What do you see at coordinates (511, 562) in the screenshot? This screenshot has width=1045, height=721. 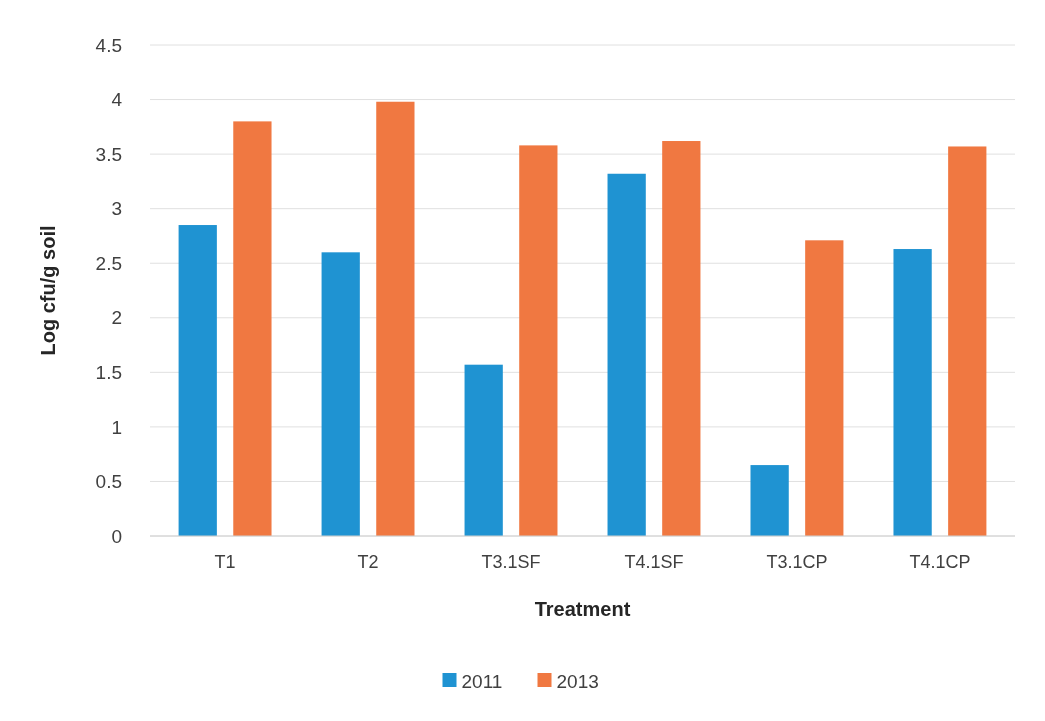 I see `x-tick-label: T3.1SF` at bounding box center [511, 562].